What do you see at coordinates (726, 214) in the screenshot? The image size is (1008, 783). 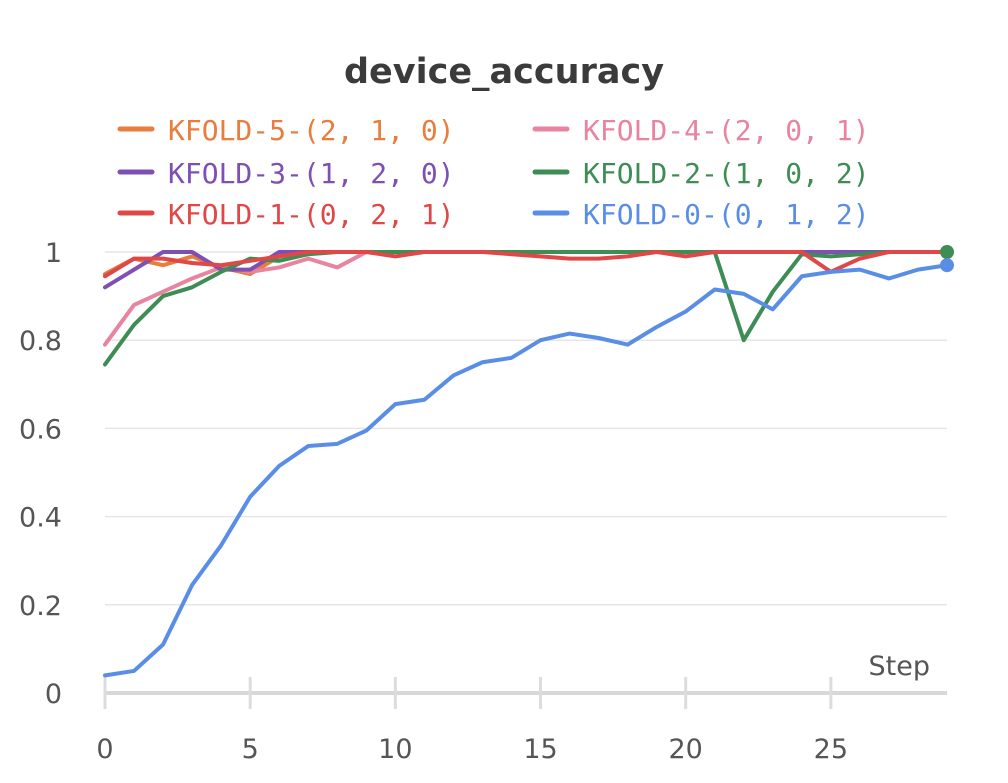 I see `legend-label: KFOLD-0-(0, 1, 2)` at bounding box center [726, 214].